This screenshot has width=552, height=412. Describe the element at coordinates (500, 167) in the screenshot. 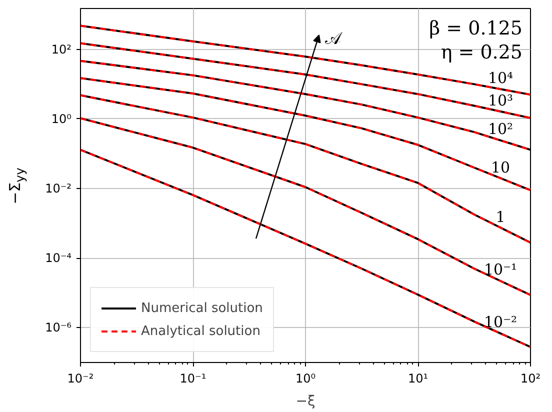

I see `annotation: 10` at that location.